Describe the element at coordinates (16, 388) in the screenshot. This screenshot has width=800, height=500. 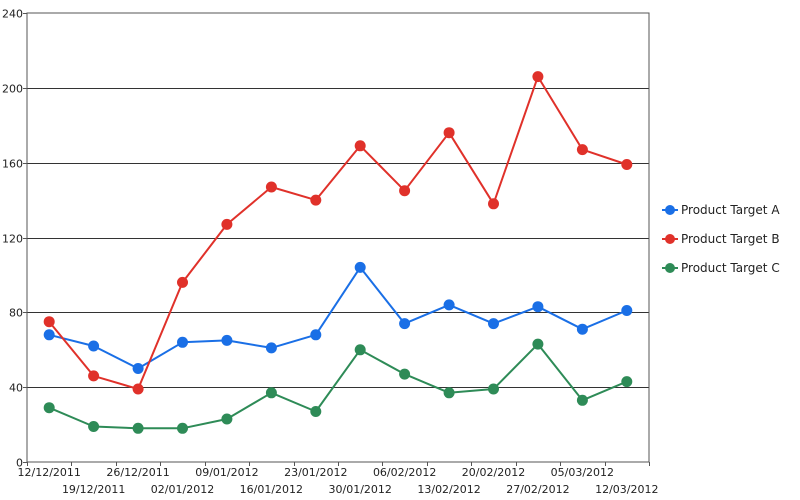
I see `y-tick-label: 40` at that location.